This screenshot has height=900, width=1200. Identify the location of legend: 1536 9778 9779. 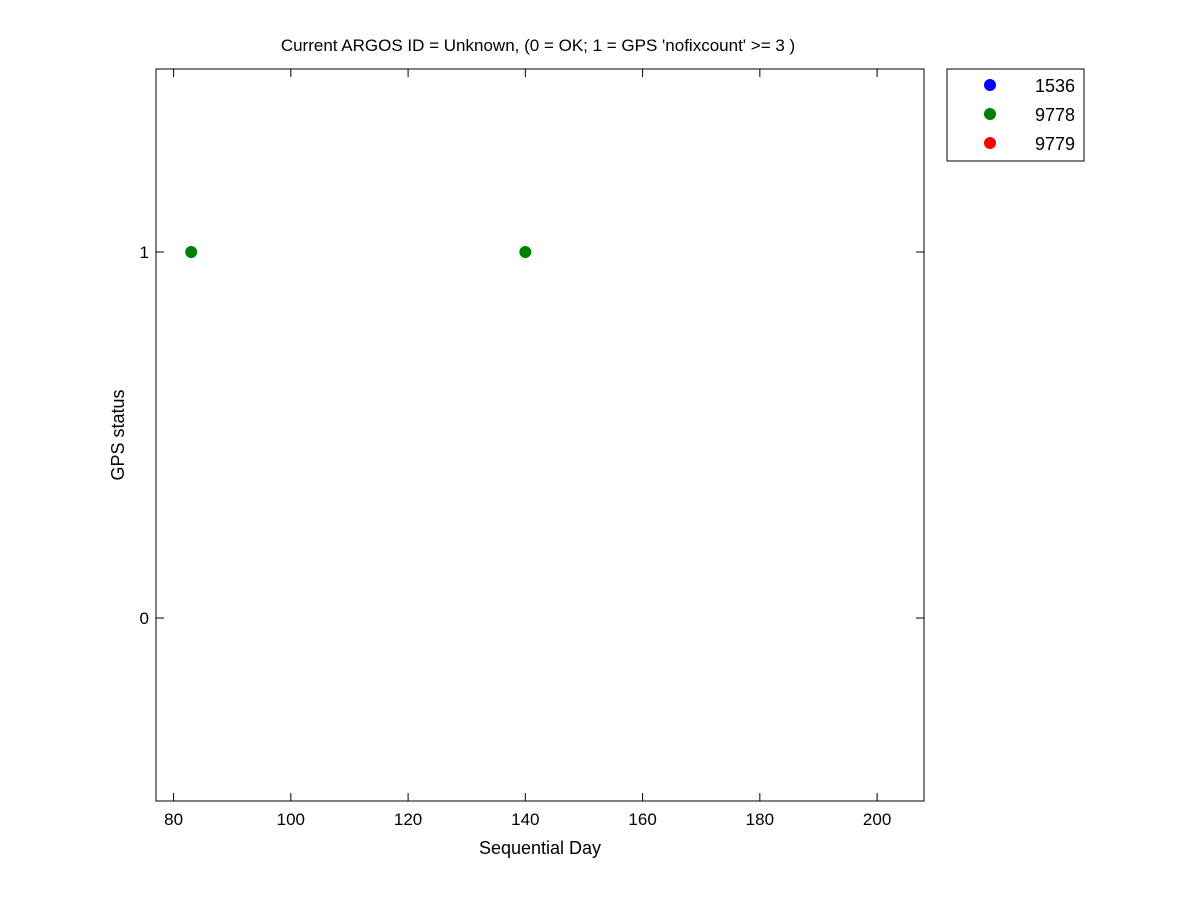
(1015, 115).